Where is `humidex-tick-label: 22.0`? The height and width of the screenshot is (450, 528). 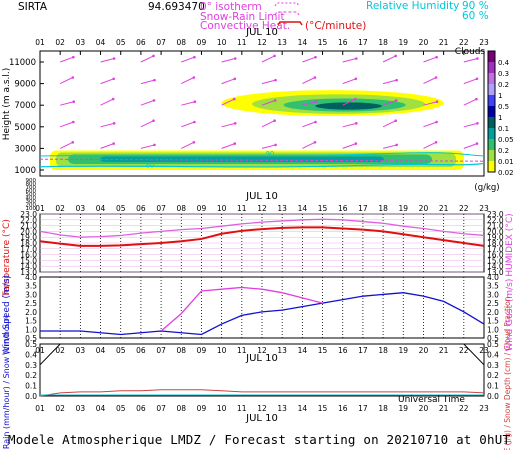 humidex-tick-label: 22.0 is located at coordinates (495, 220).